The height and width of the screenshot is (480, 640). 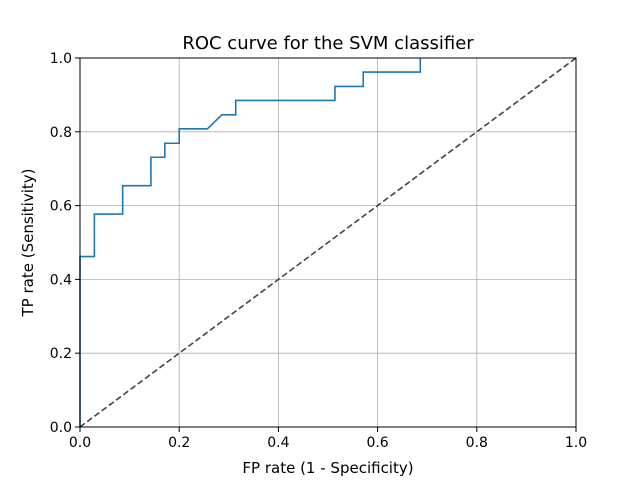 What do you see at coordinates (61, 428) in the screenshot?
I see `y-tick-label: 0.0` at bounding box center [61, 428].